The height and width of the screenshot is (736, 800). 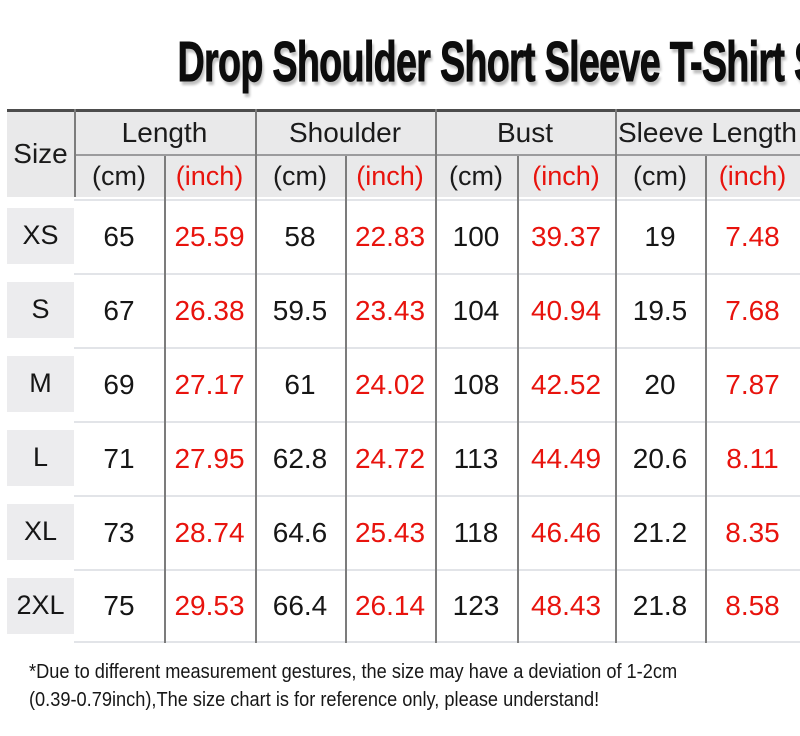 I want to click on unit-shoulder-inch: (inch), so click(x=390, y=175).